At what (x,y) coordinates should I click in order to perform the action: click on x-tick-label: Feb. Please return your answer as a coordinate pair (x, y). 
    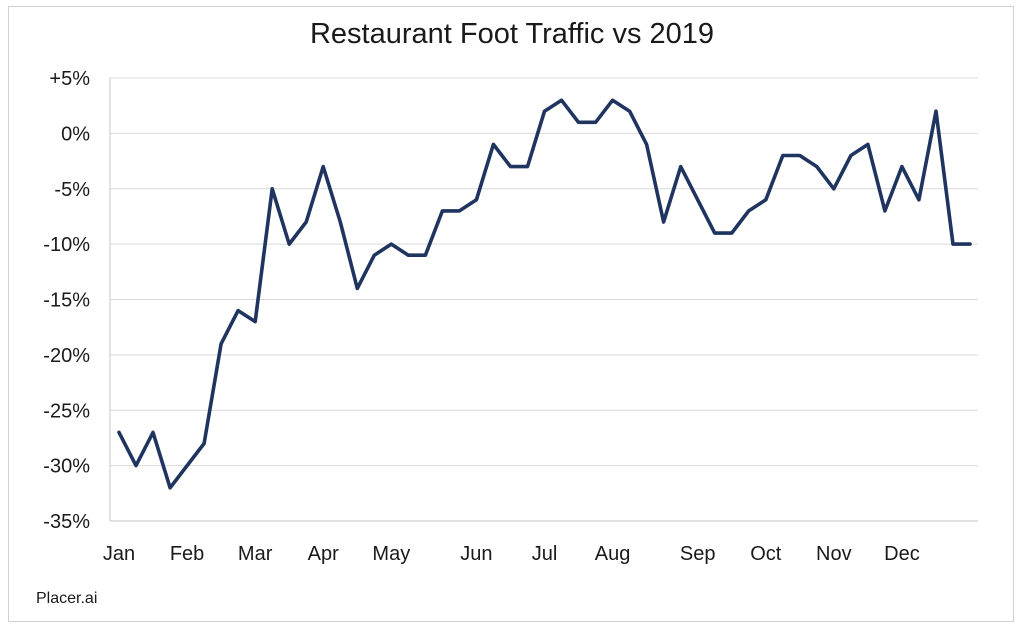
    Looking at the image, I should click on (187, 554).